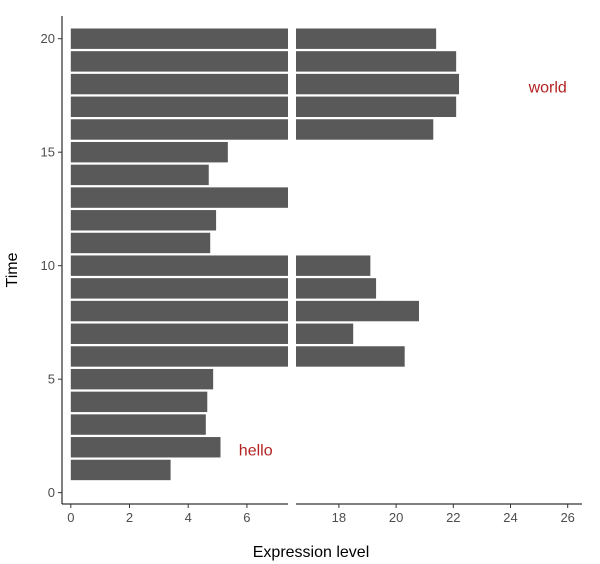  I want to click on y-axis-title: Time, so click(12, 269).